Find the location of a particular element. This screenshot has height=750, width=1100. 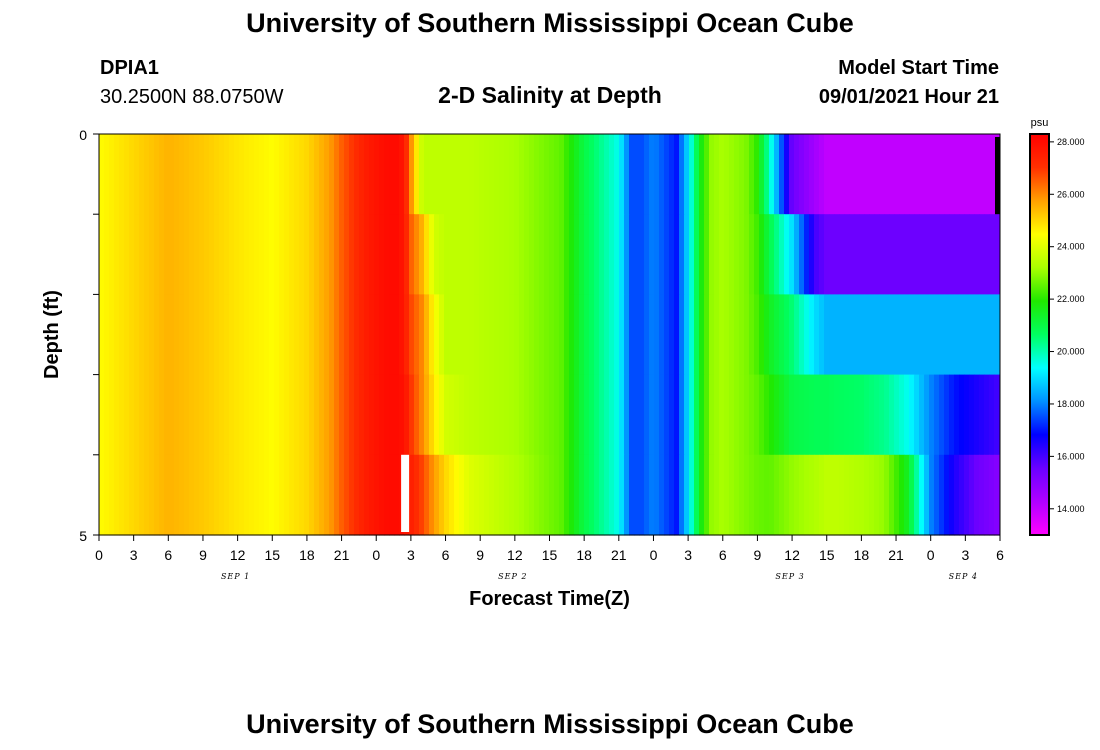

x-tick-label: 12 is located at coordinates (515, 555).